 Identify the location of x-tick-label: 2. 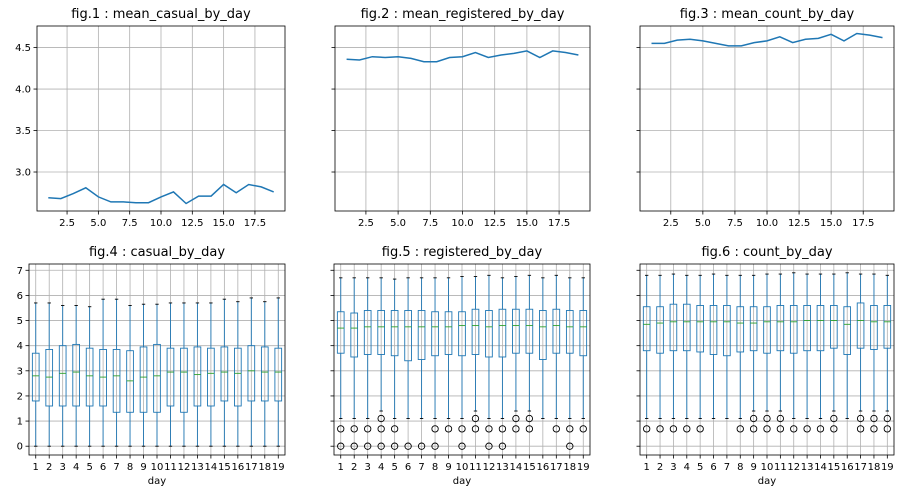
(49, 467).